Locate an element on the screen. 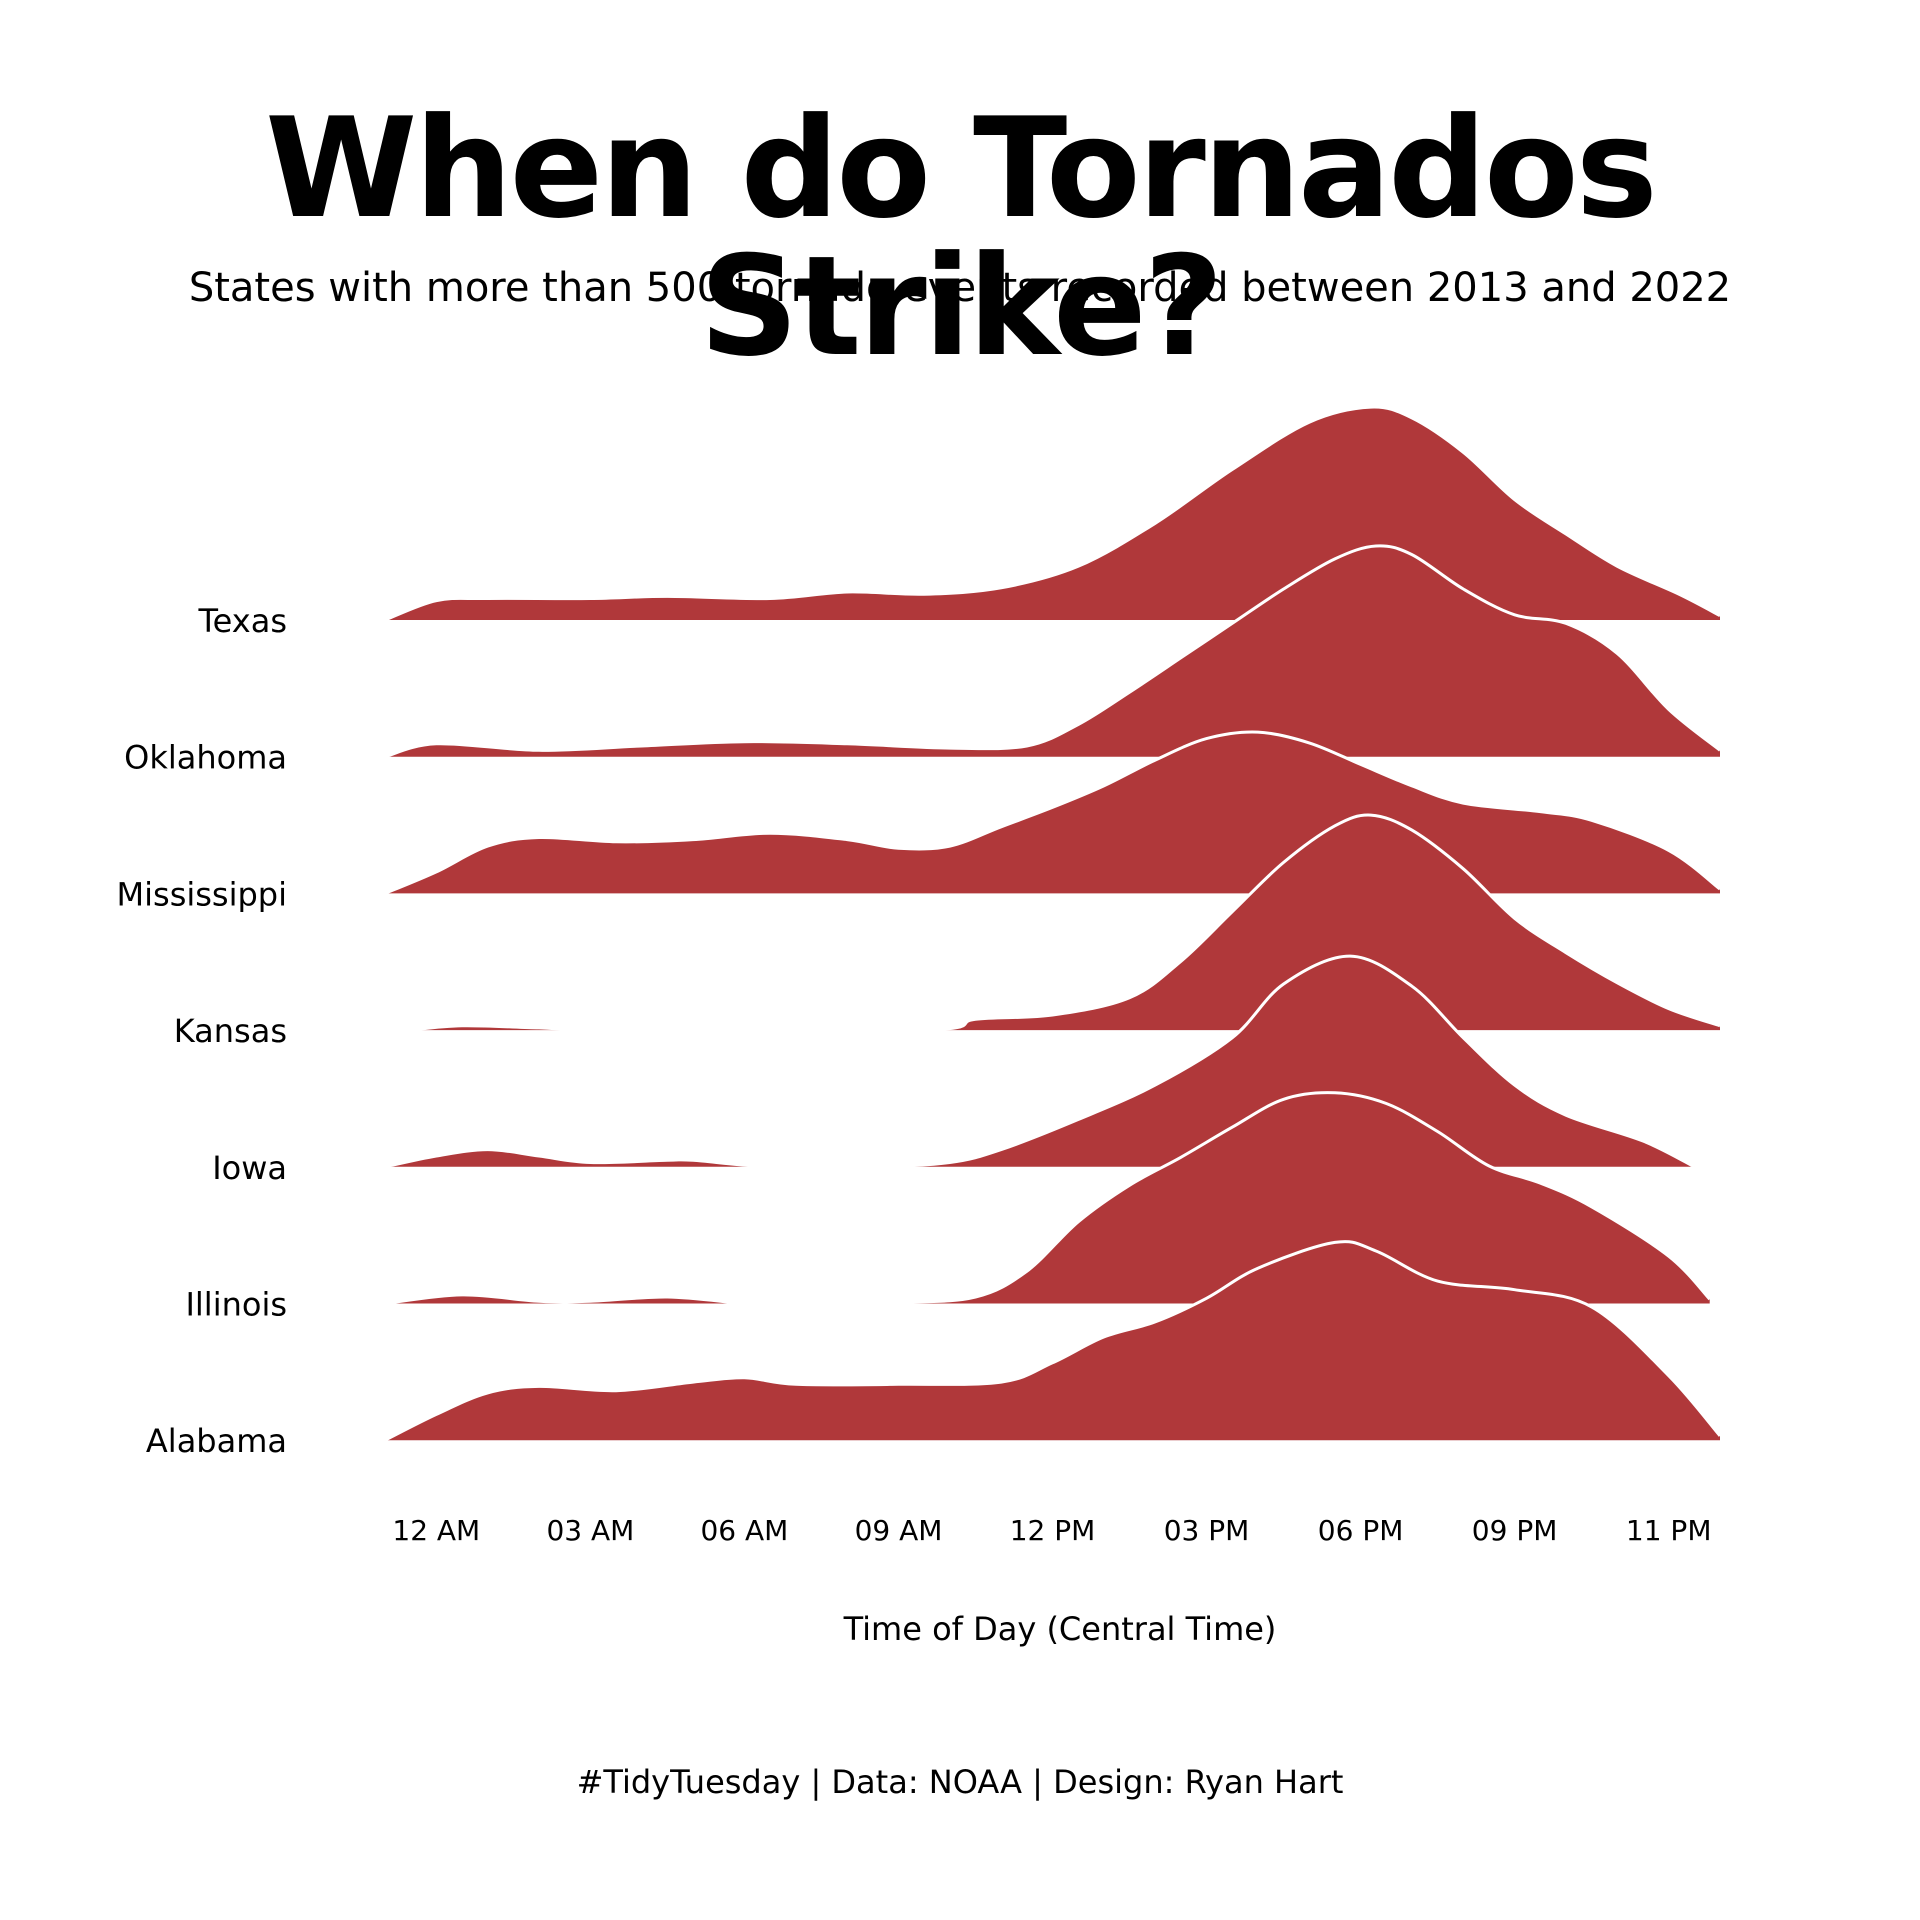  ridge-oklahoma is located at coordinates (1052, 651).